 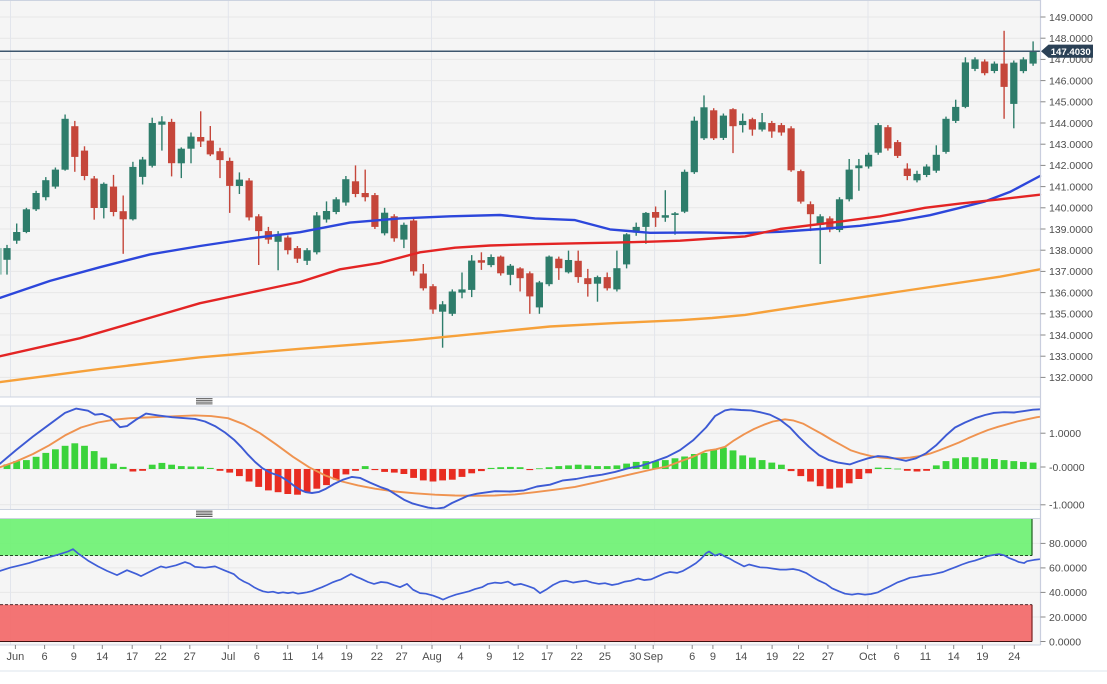 I want to click on svg-text: 135.0000, so click(x=1071, y=315).